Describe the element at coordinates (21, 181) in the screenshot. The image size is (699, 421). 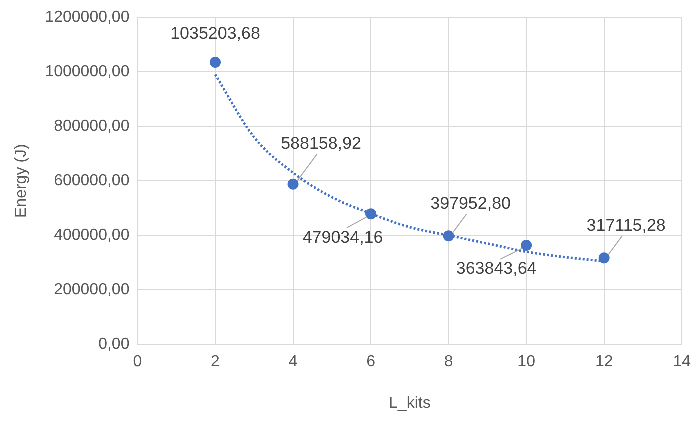
I see `y-axis-title: Energy (J)` at that location.